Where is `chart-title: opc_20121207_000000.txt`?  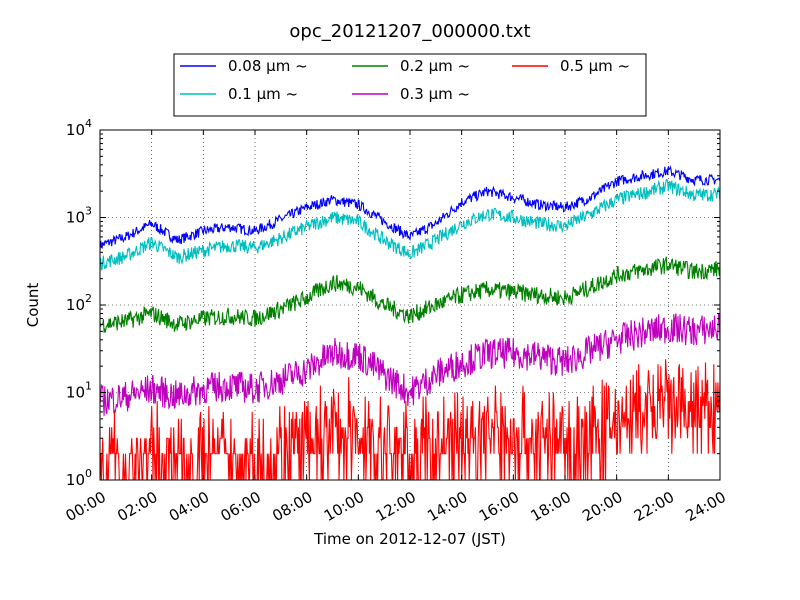 chart-title: opc_20121207_000000.txt is located at coordinates (409, 31).